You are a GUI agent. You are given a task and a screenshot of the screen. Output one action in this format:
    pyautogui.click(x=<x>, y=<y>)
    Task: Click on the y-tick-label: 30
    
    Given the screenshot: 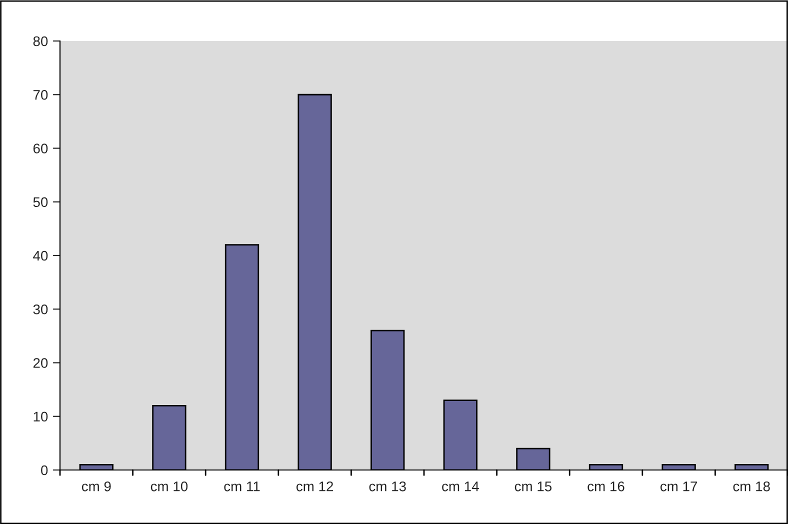 What is the action you would take?
    pyautogui.click(x=40, y=309)
    